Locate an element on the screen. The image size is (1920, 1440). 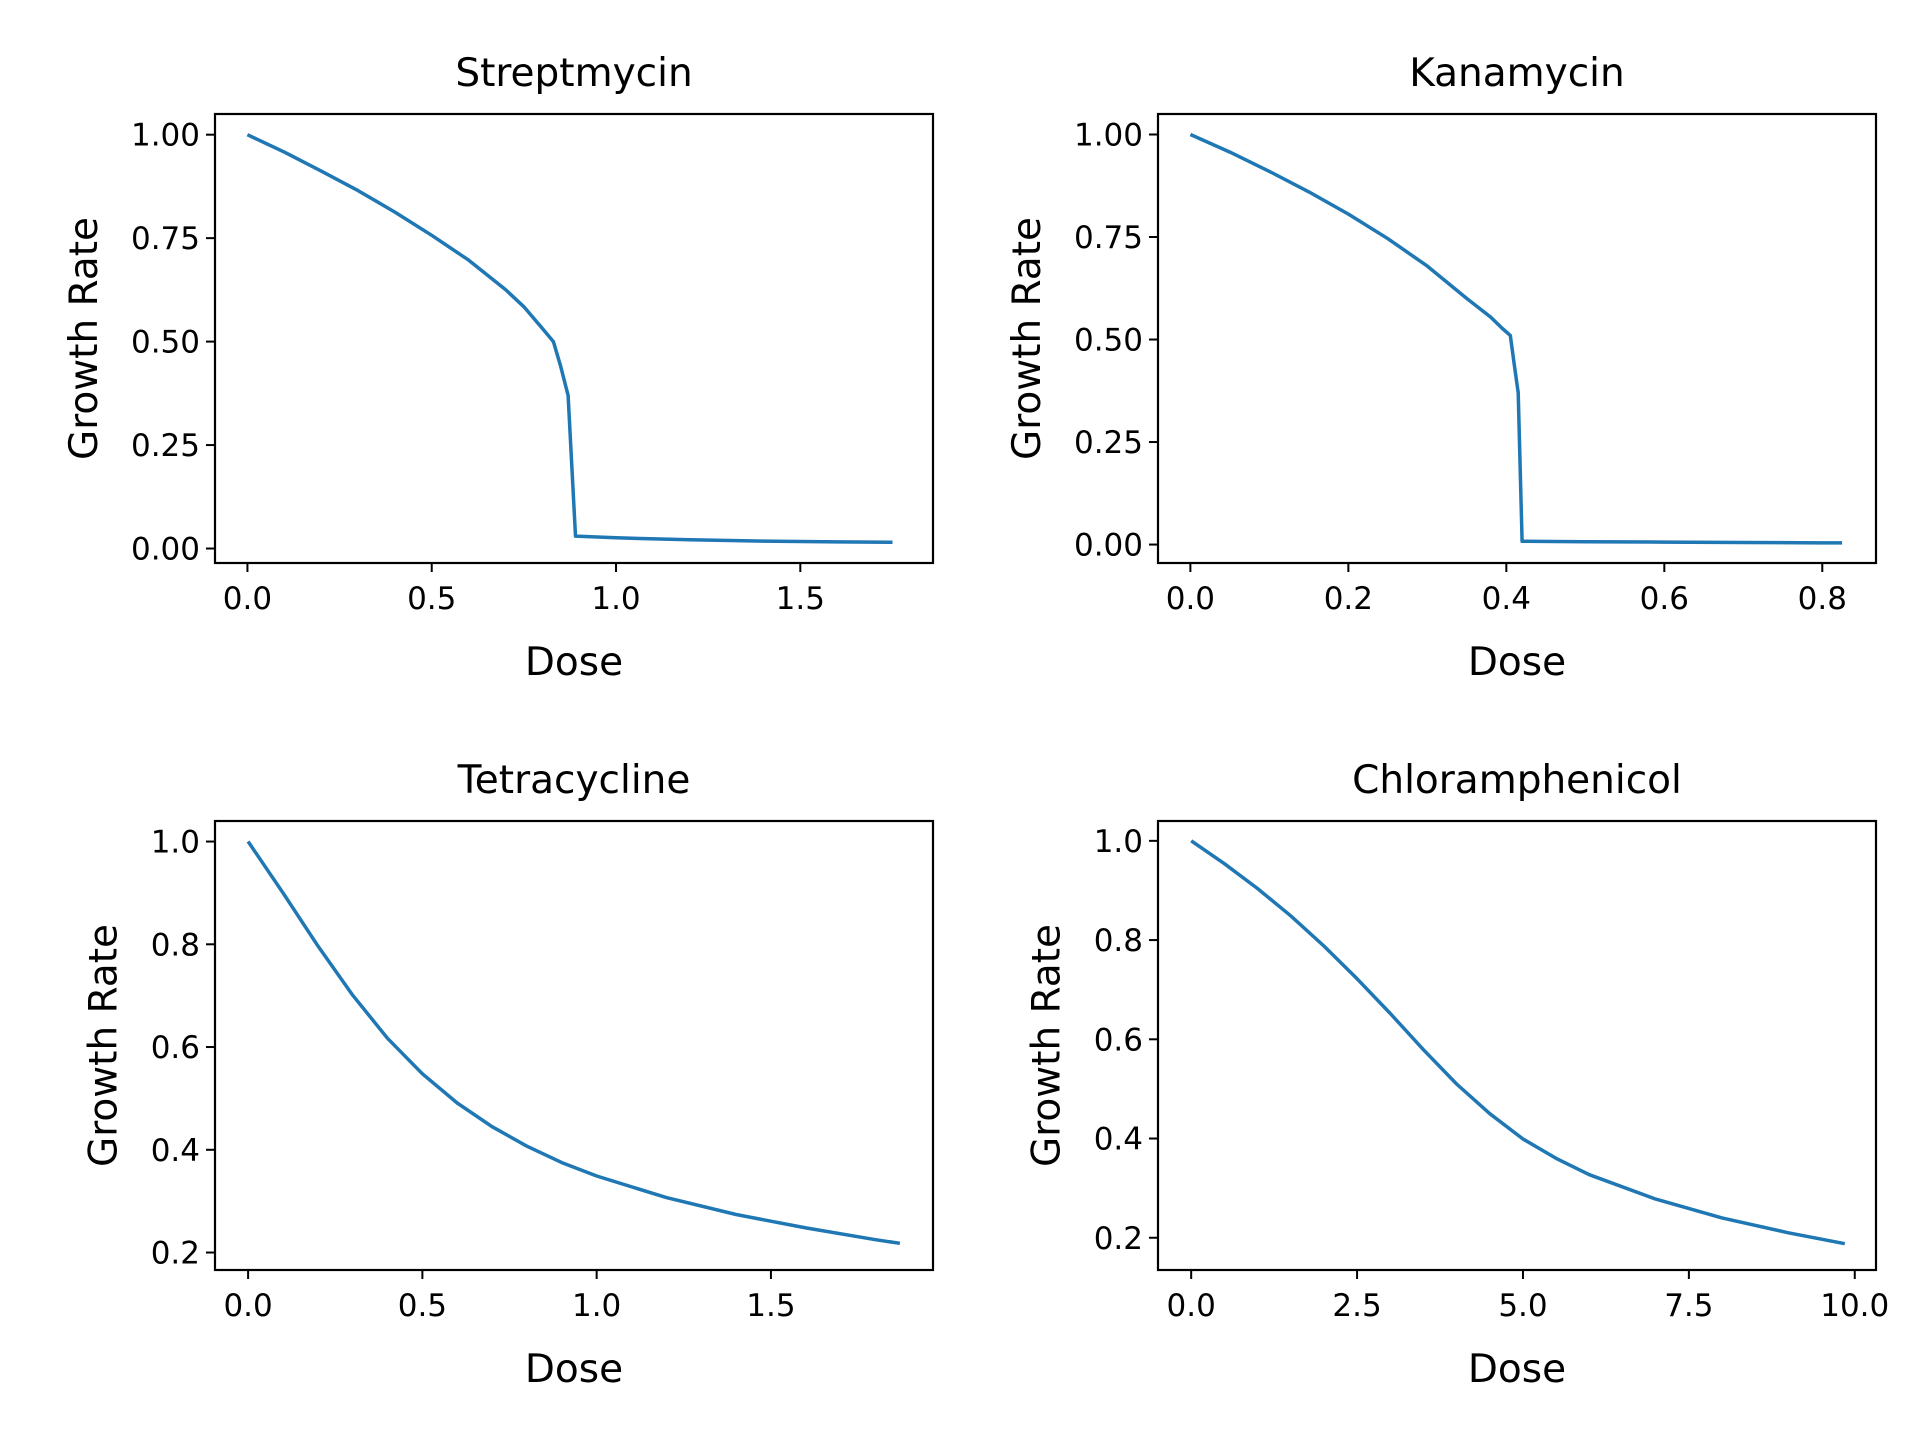
chart-title: Streptmycin is located at coordinates (573, 73).